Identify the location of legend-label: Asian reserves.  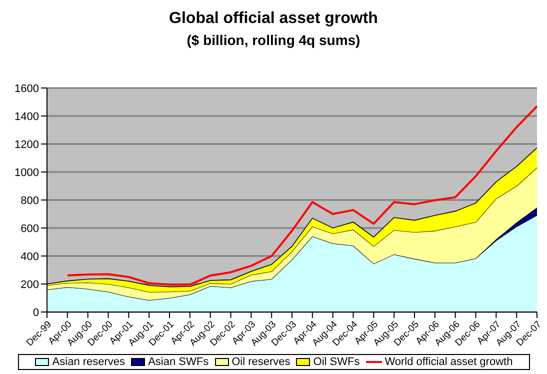
(89, 362).